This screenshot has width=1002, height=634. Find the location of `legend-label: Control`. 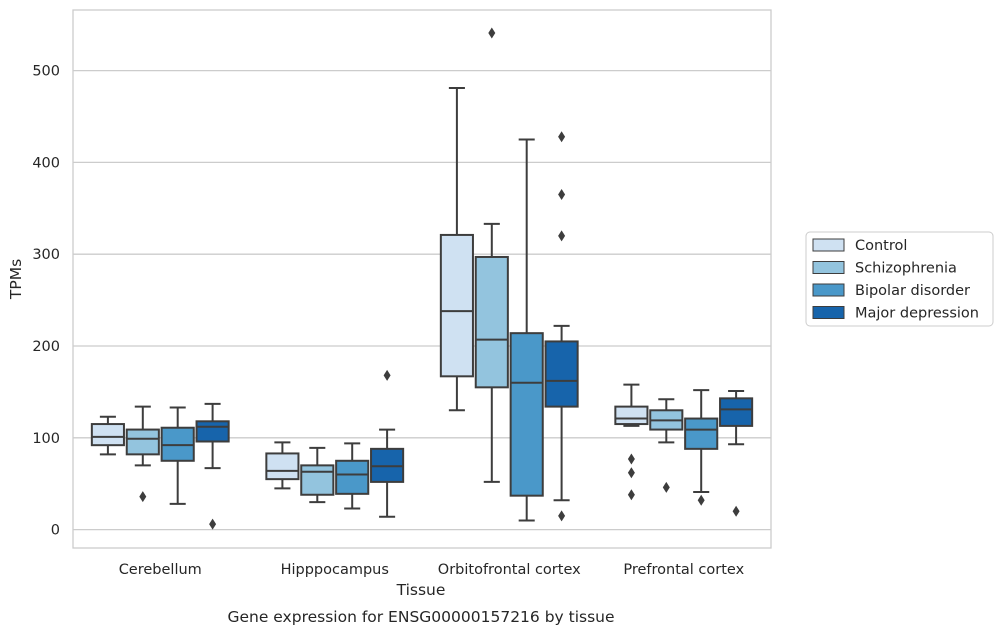

legend-label: Control is located at coordinates (881, 246).